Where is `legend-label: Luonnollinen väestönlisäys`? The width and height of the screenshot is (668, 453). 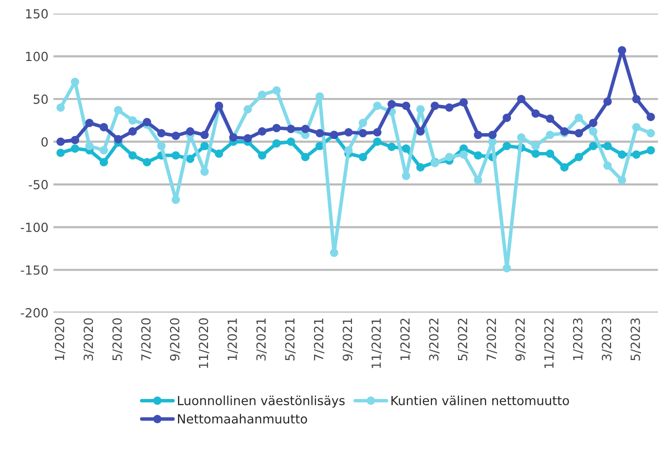
legend-label: Luonnollinen väestönlisäys is located at coordinates (261, 402).